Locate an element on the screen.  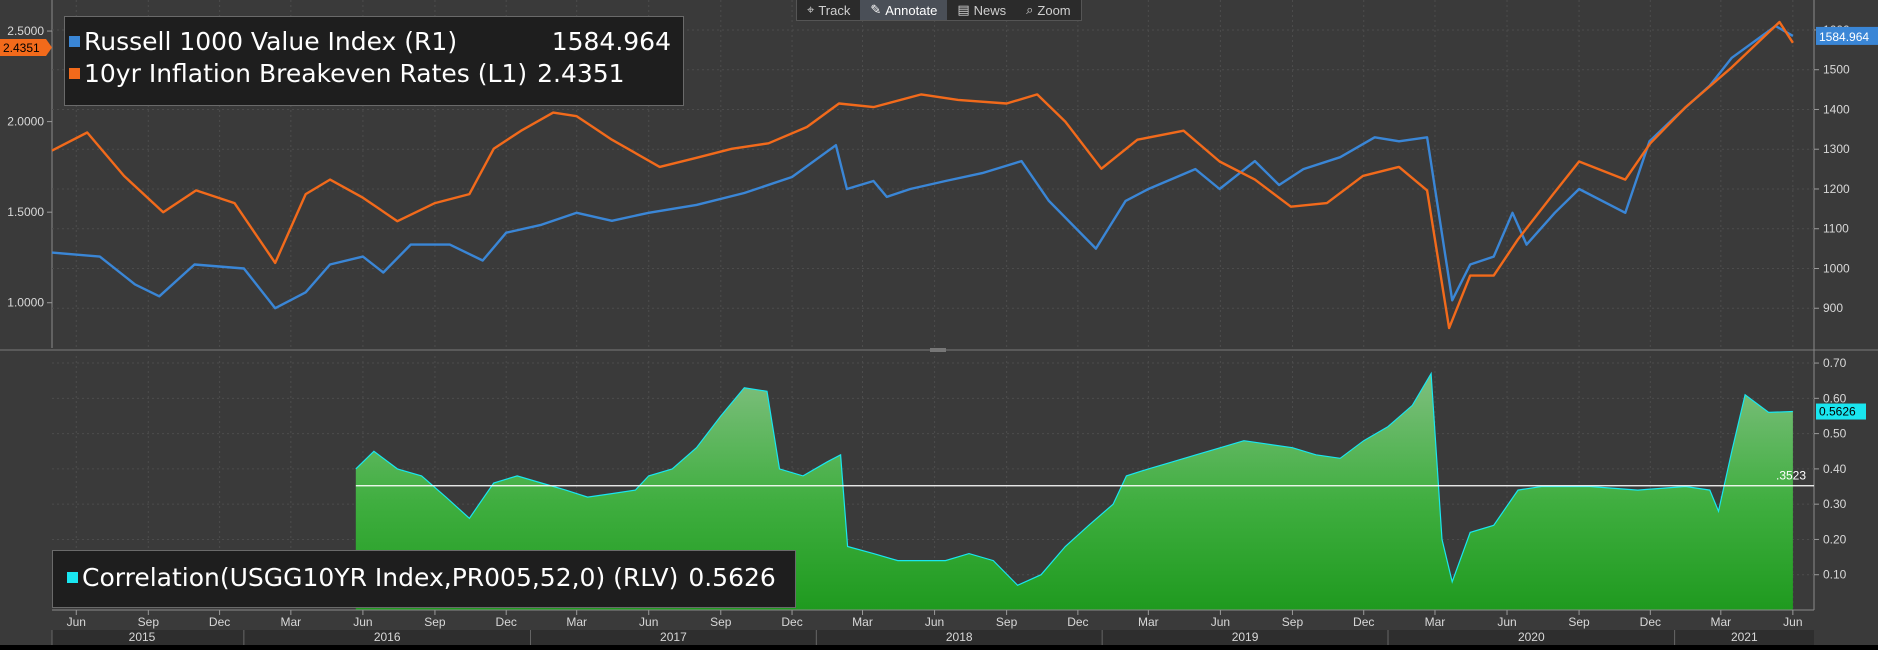
news-button: ▤ News is located at coordinates (982, 10).